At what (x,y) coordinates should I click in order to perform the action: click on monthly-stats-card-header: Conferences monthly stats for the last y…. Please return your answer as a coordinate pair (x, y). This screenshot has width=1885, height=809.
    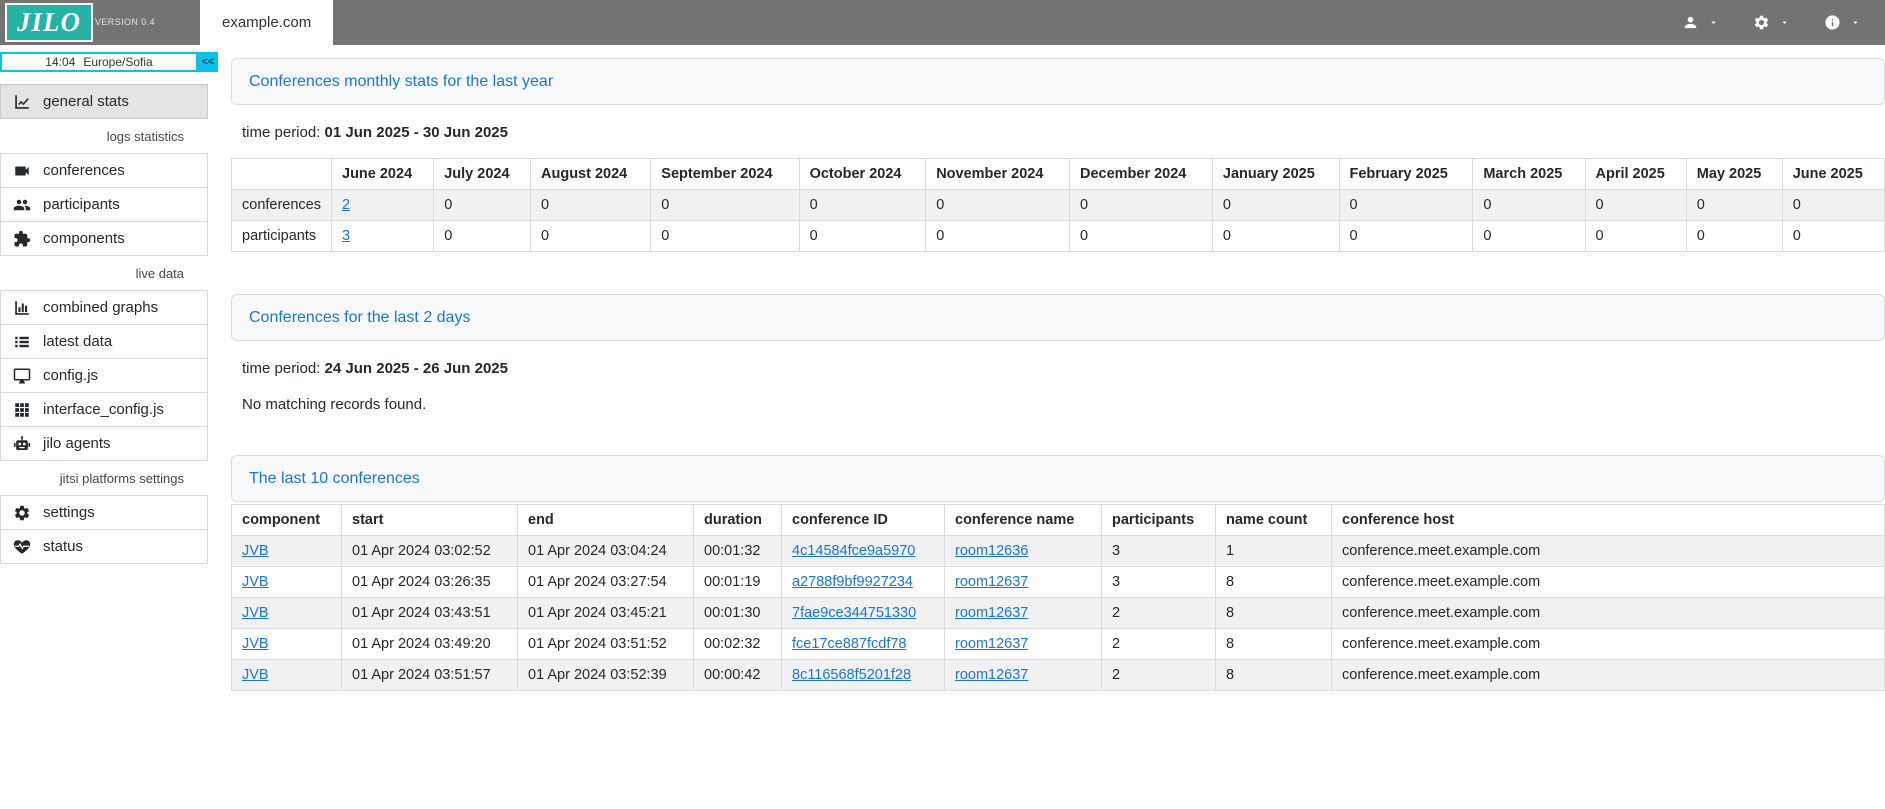
    Looking at the image, I should click on (1058, 81).